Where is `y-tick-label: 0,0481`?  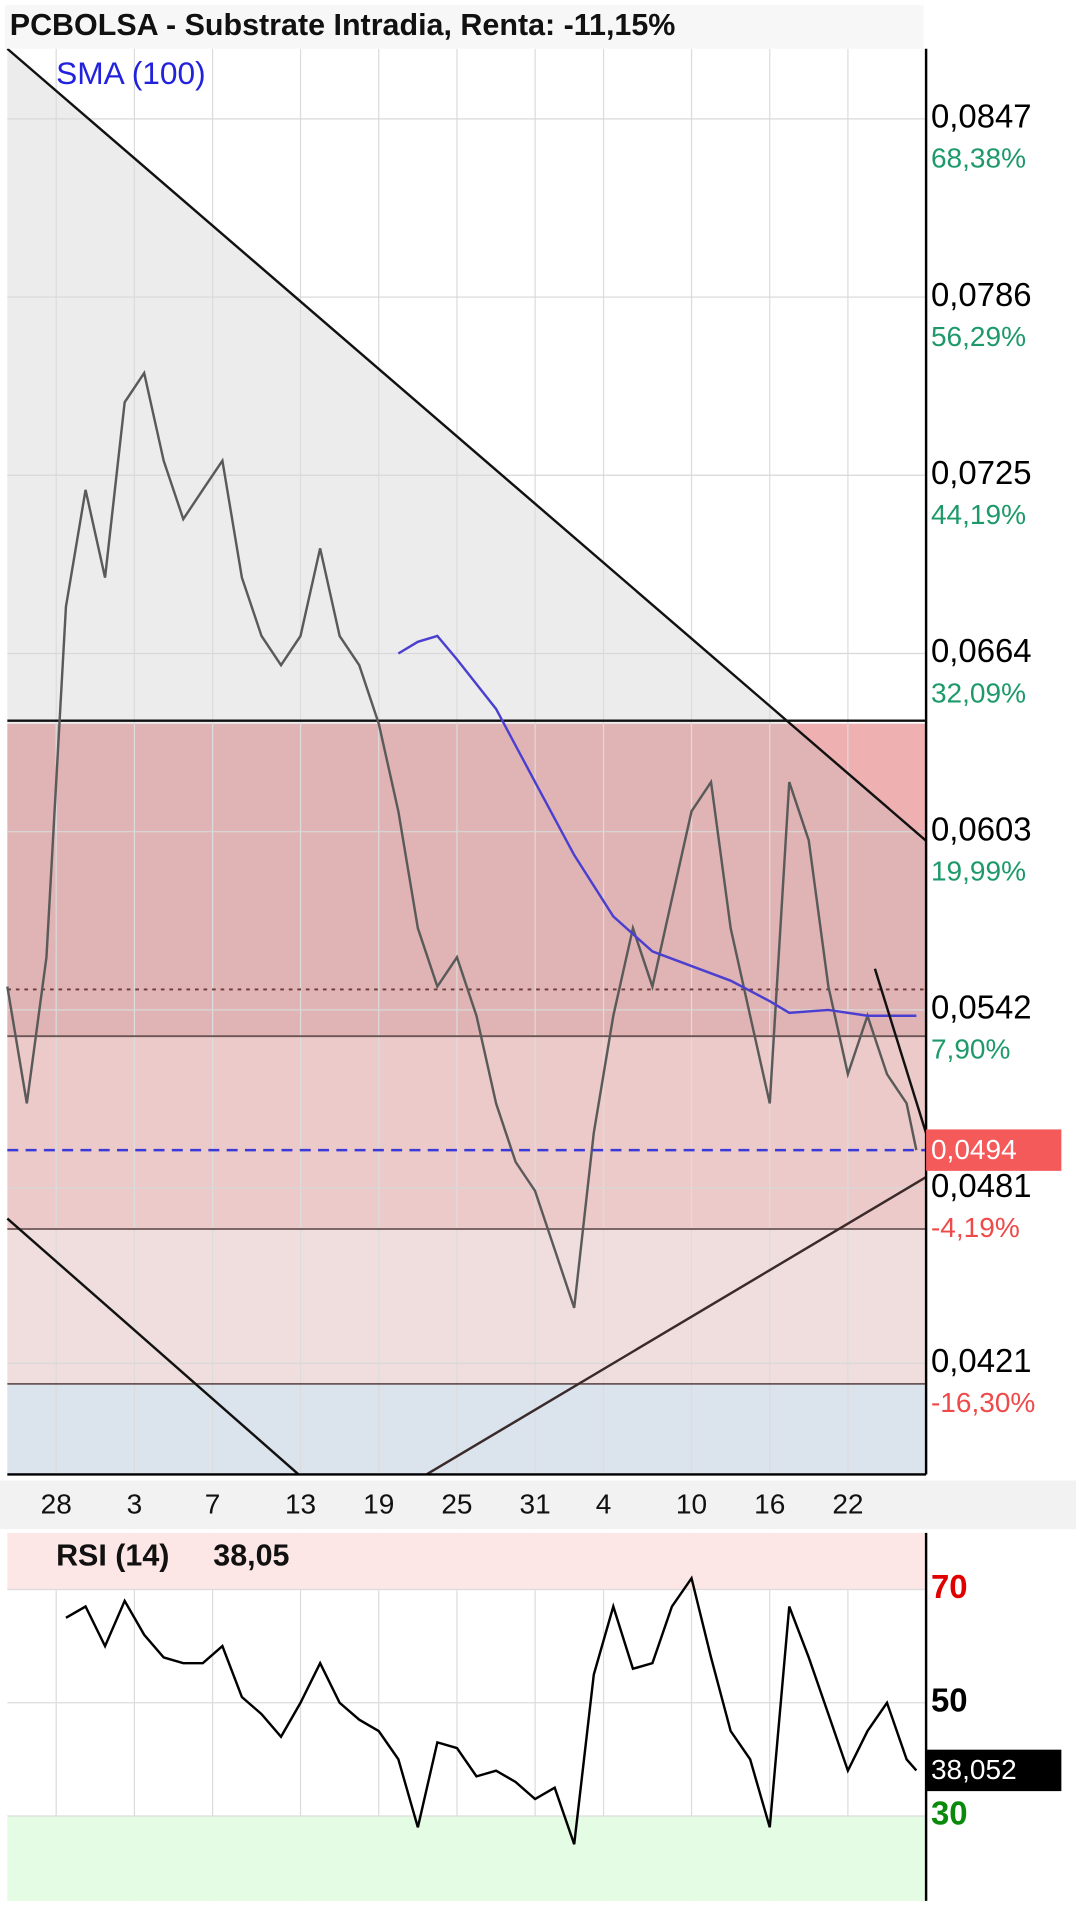 y-tick-label: 0,0481 is located at coordinates (981, 1185).